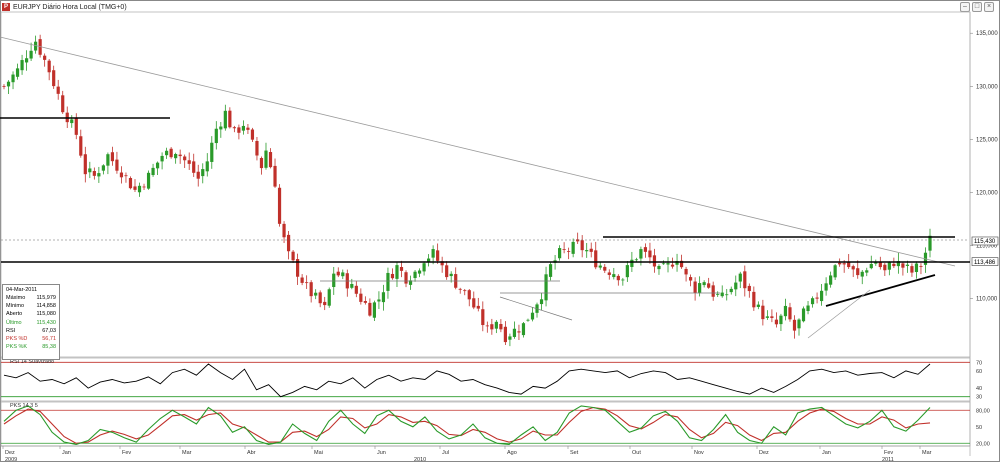  I want to click on rsi-pane-label: RSI 14 Suavizado, so click(32, 362).